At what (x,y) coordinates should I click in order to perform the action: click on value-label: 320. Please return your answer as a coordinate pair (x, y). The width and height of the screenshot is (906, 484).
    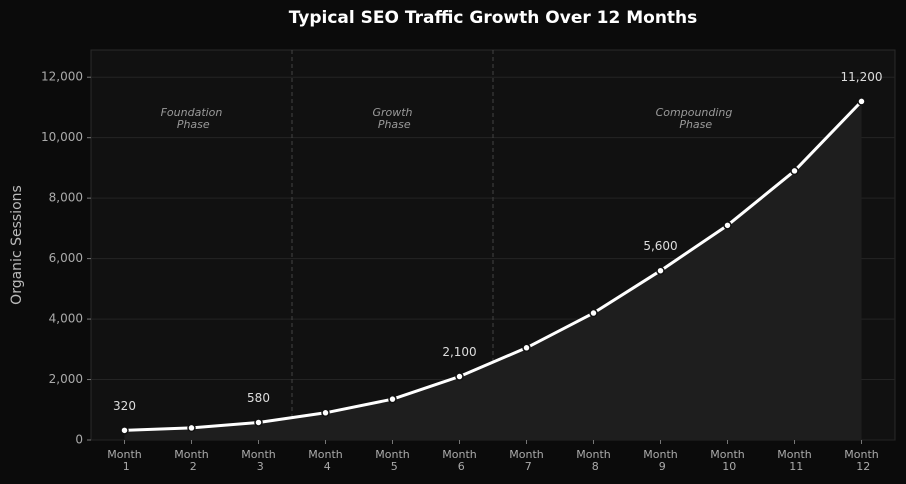
    Looking at the image, I should click on (124, 406).